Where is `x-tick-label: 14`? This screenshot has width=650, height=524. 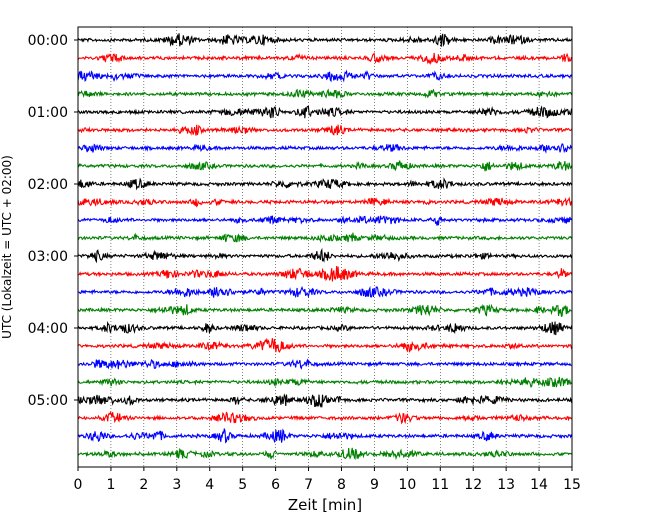
x-tick-label: 14 is located at coordinates (539, 485).